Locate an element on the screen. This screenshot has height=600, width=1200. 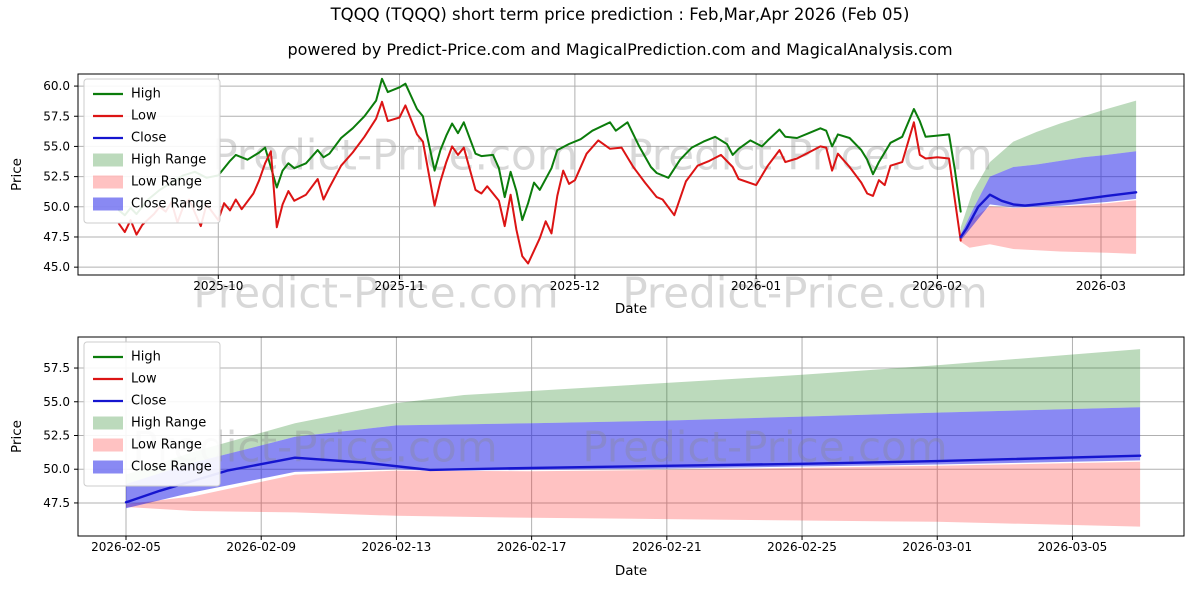
x-tick-label: 2025-11 is located at coordinates (399, 286).